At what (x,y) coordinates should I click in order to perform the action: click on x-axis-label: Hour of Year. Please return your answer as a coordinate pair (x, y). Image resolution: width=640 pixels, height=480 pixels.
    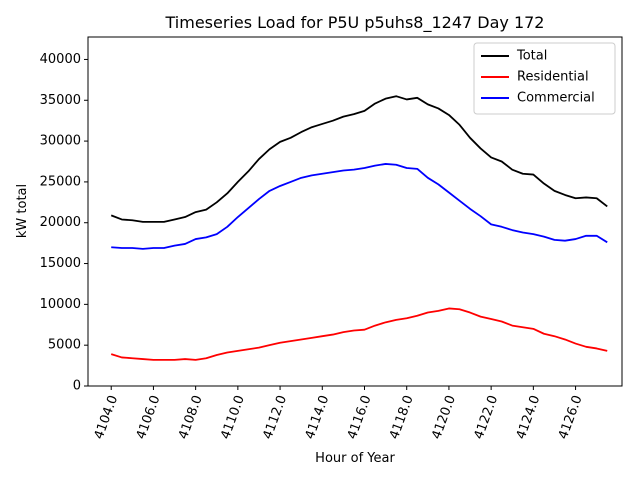
    Looking at the image, I should click on (355, 458).